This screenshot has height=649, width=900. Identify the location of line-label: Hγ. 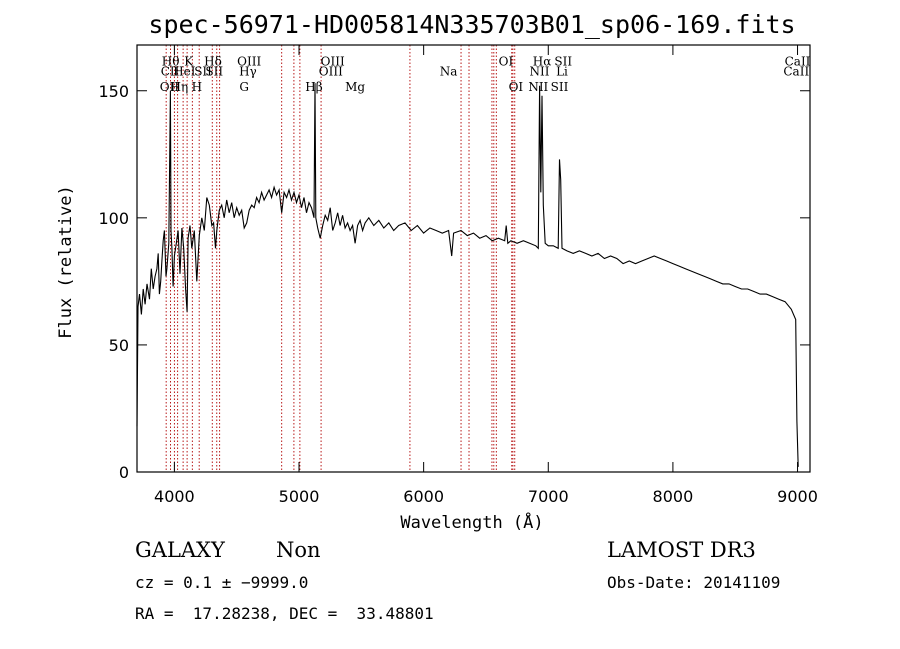
(248, 72).